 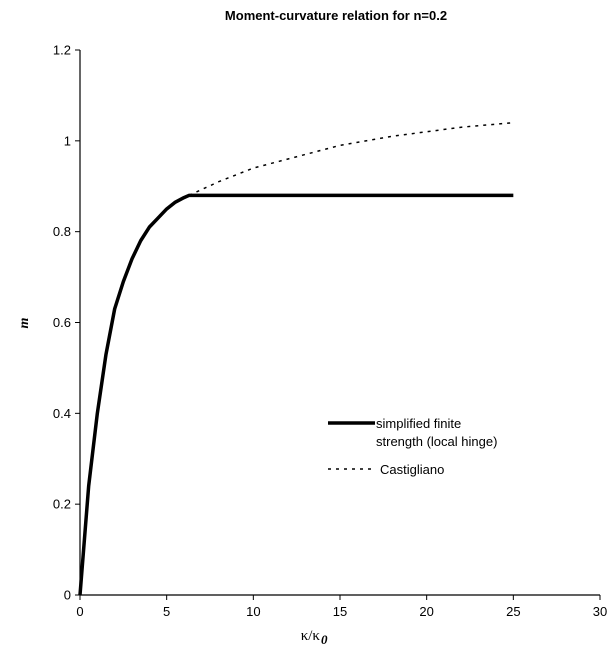 What do you see at coordinates (412, 469) in the screenshot?
I see `legend-label-dashed: Castigliano` at bounding box center [412, 469].